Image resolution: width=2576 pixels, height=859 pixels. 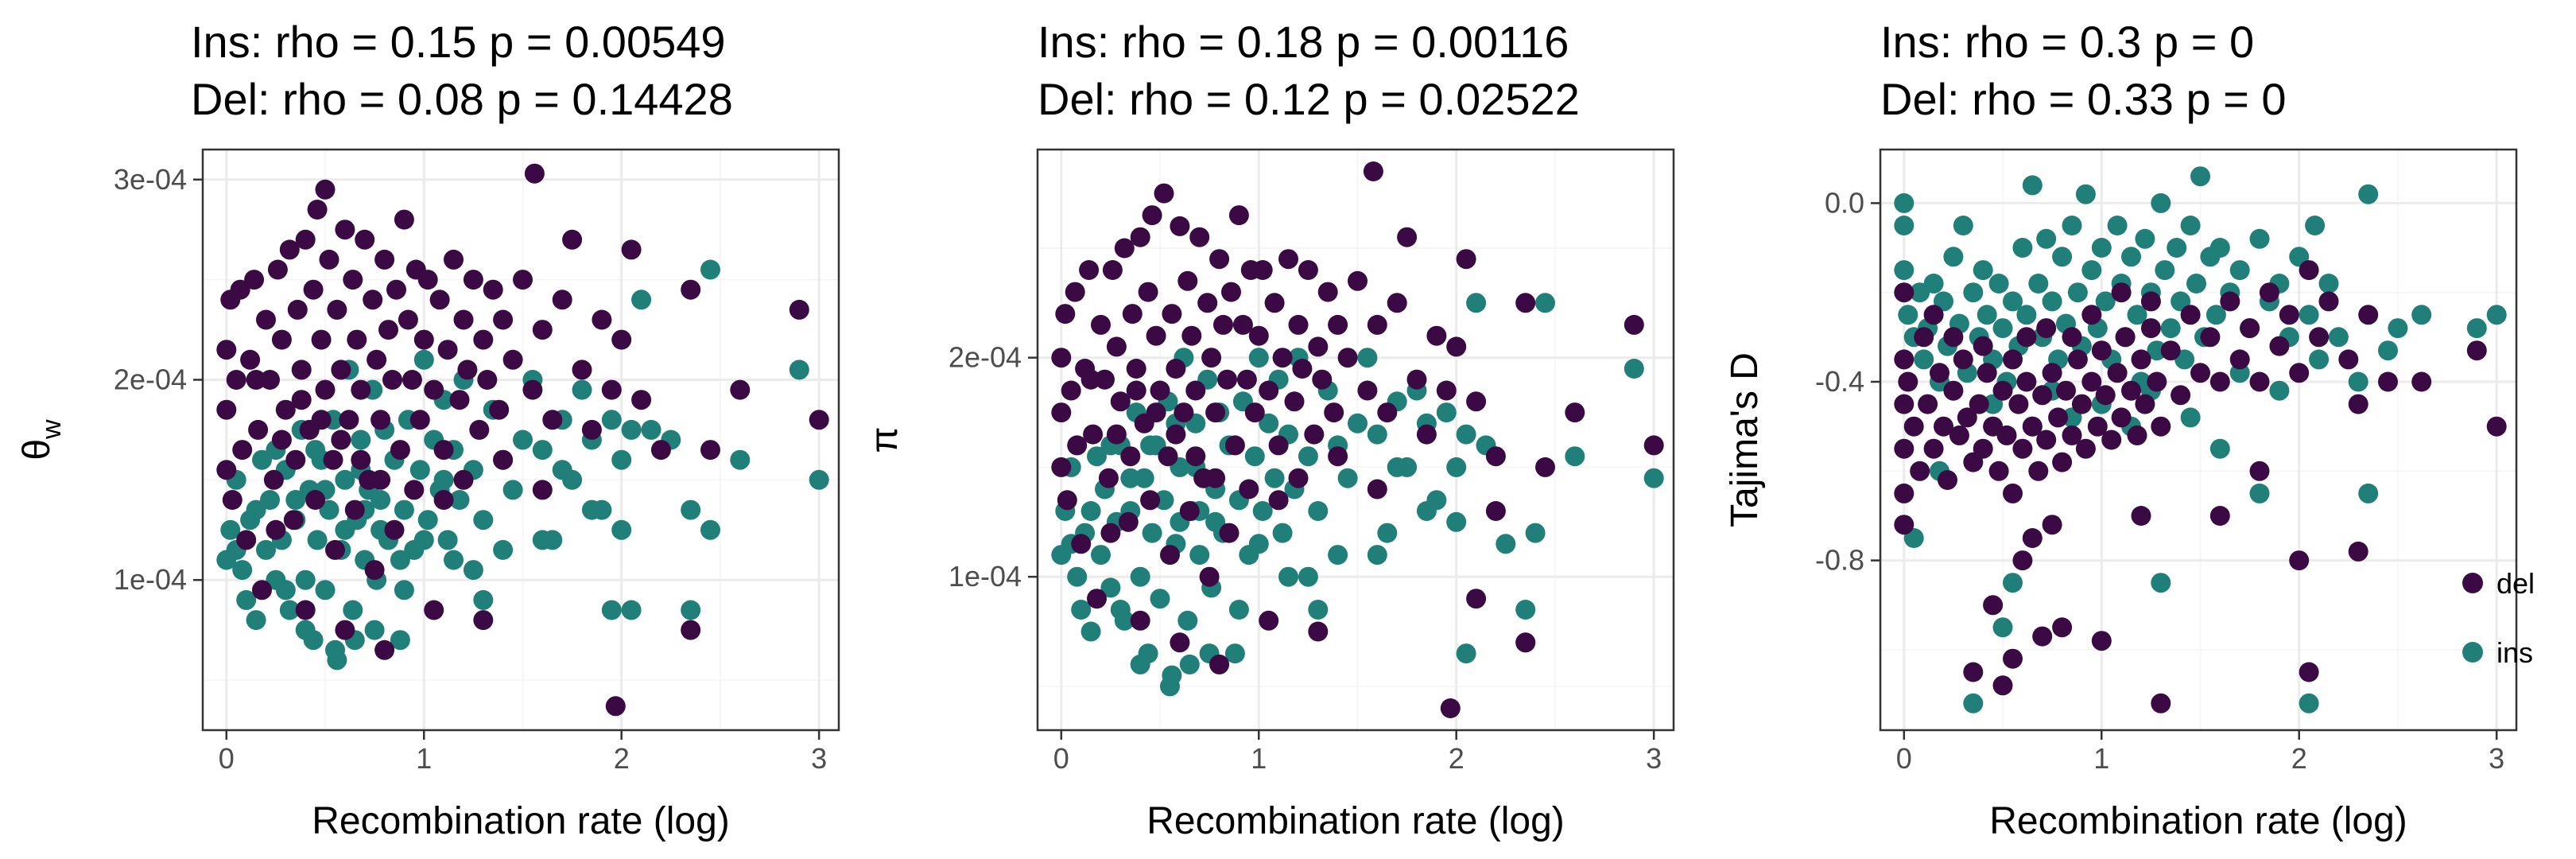 What do you see at coordinates (151, 379) in the screenshot?
I see `y-tick-label: 2e-04` at bounding box center [151, 379].